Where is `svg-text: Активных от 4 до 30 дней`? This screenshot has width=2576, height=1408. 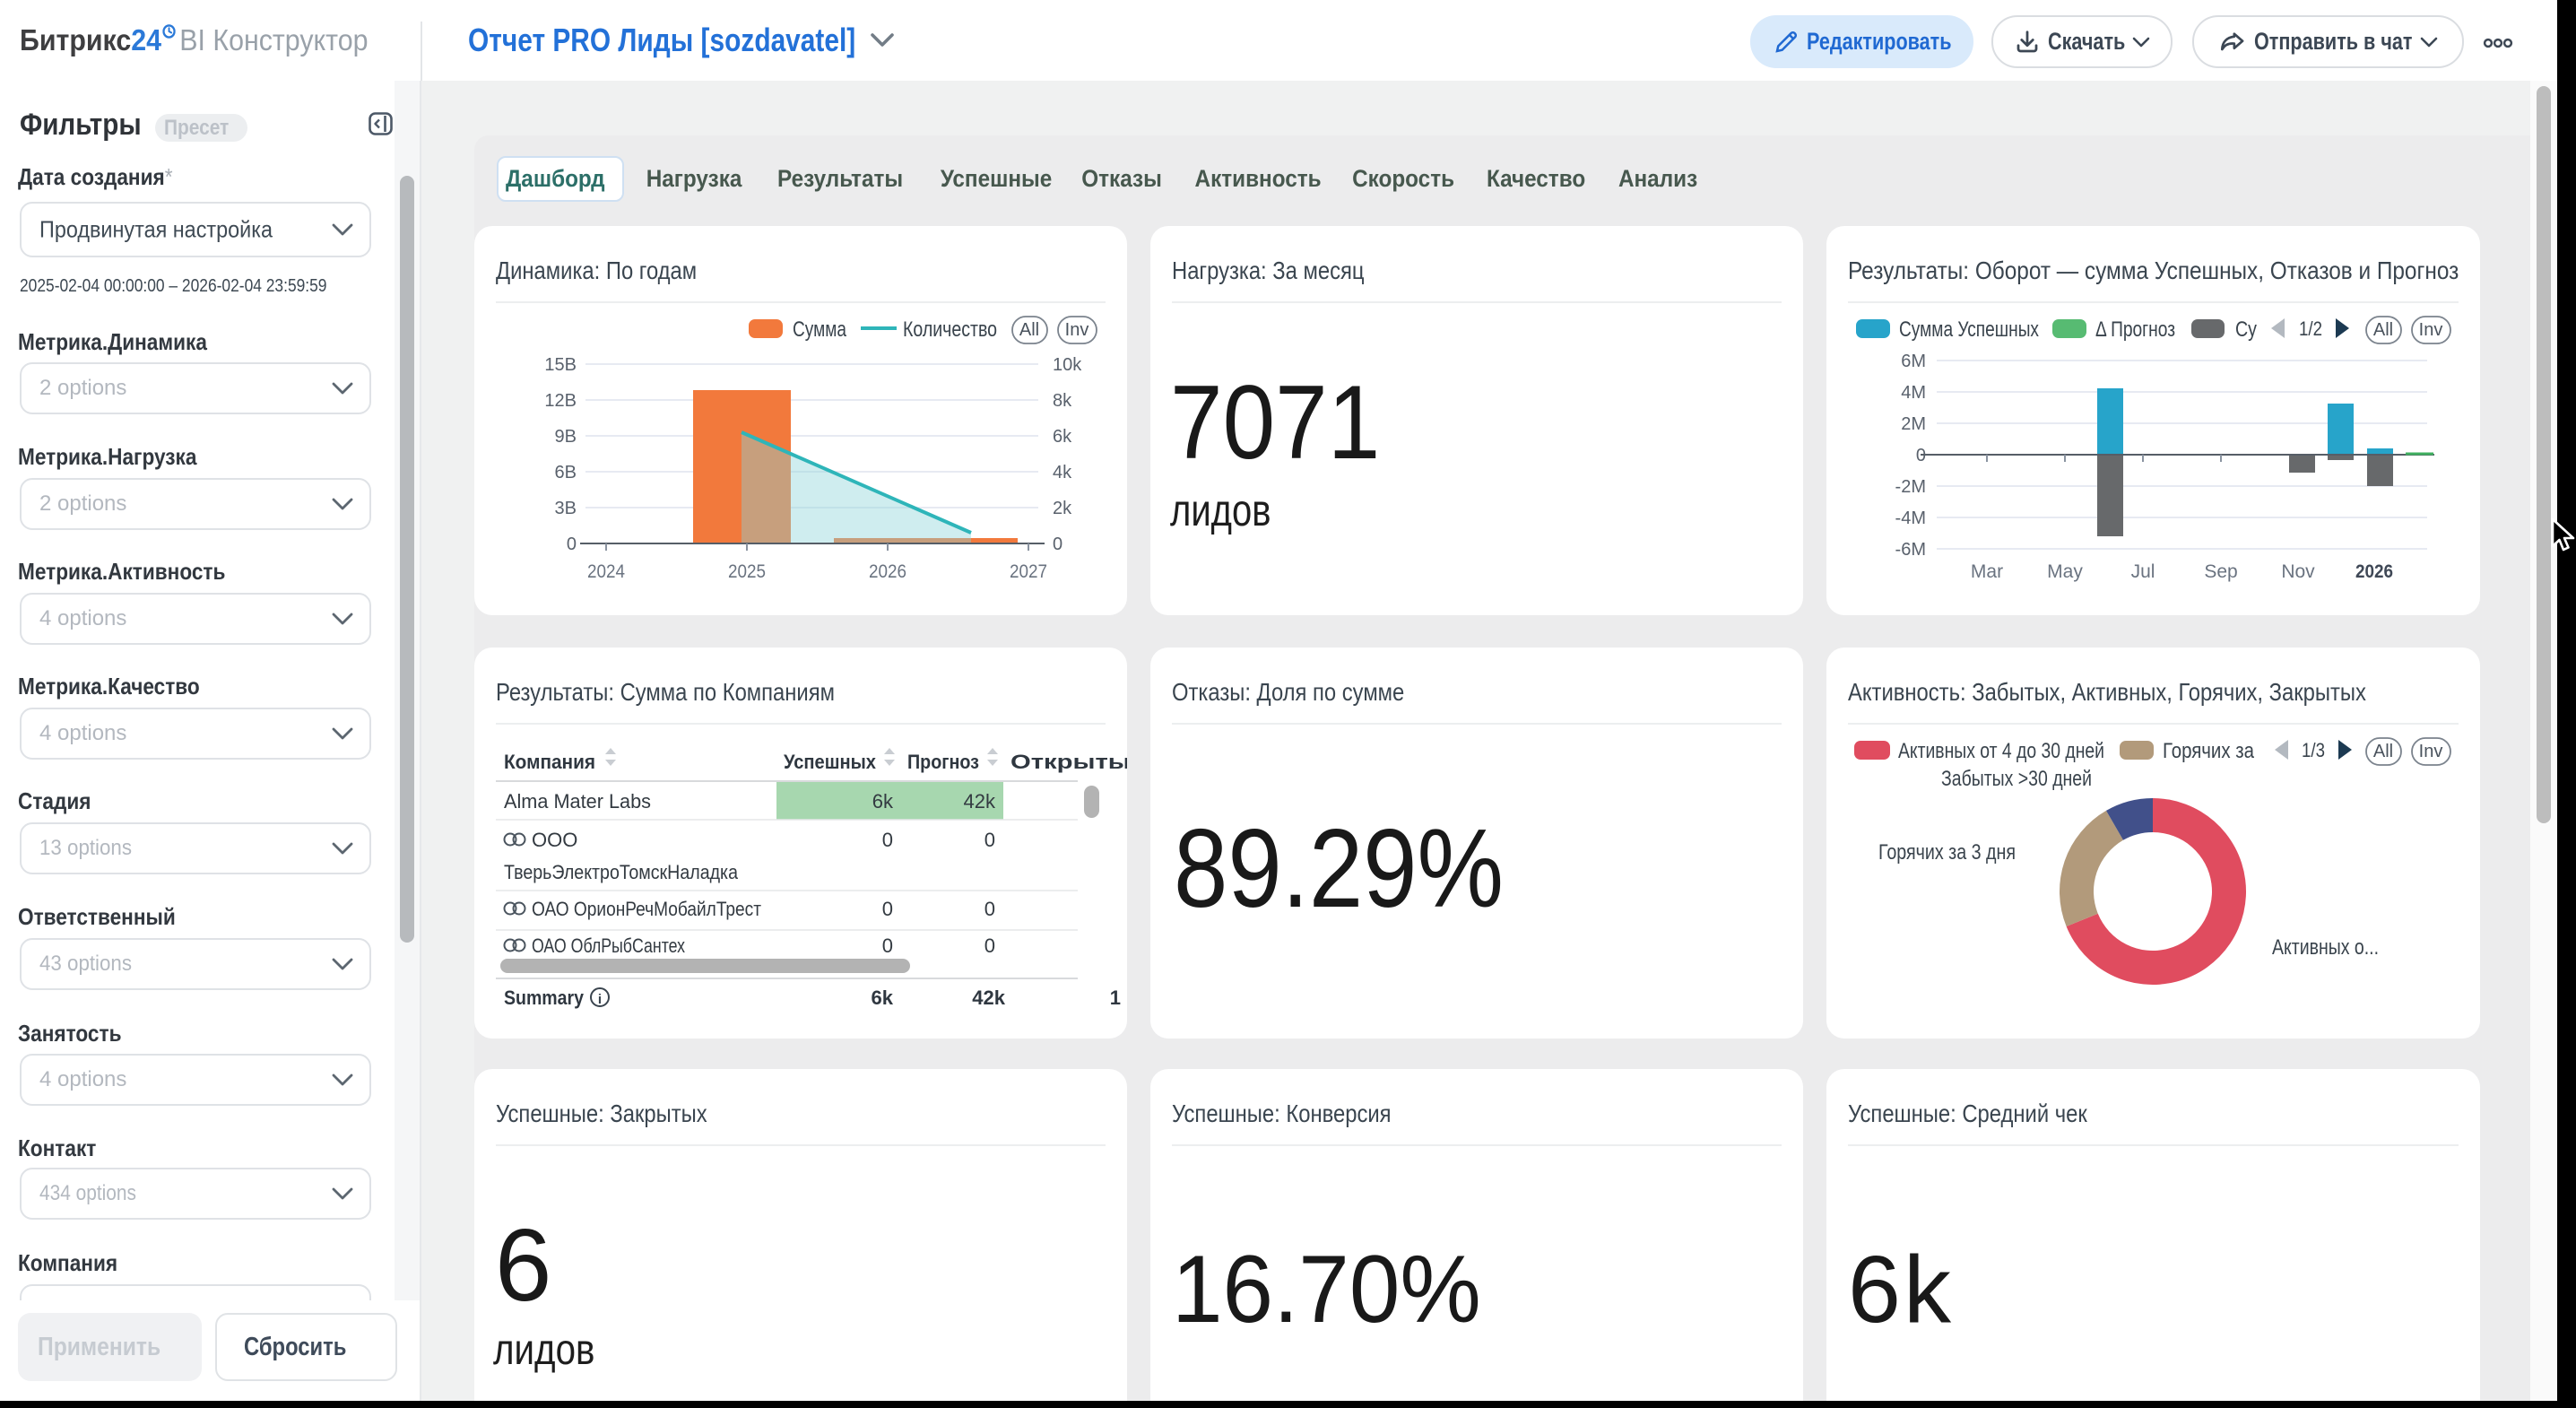
svg-text: Активных от 4 до 30 дней is located at coordinates (2001, 751).